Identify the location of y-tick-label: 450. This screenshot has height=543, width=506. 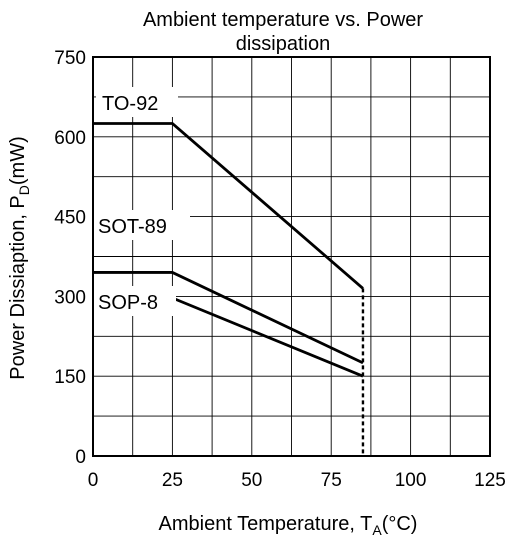
(70, 218).